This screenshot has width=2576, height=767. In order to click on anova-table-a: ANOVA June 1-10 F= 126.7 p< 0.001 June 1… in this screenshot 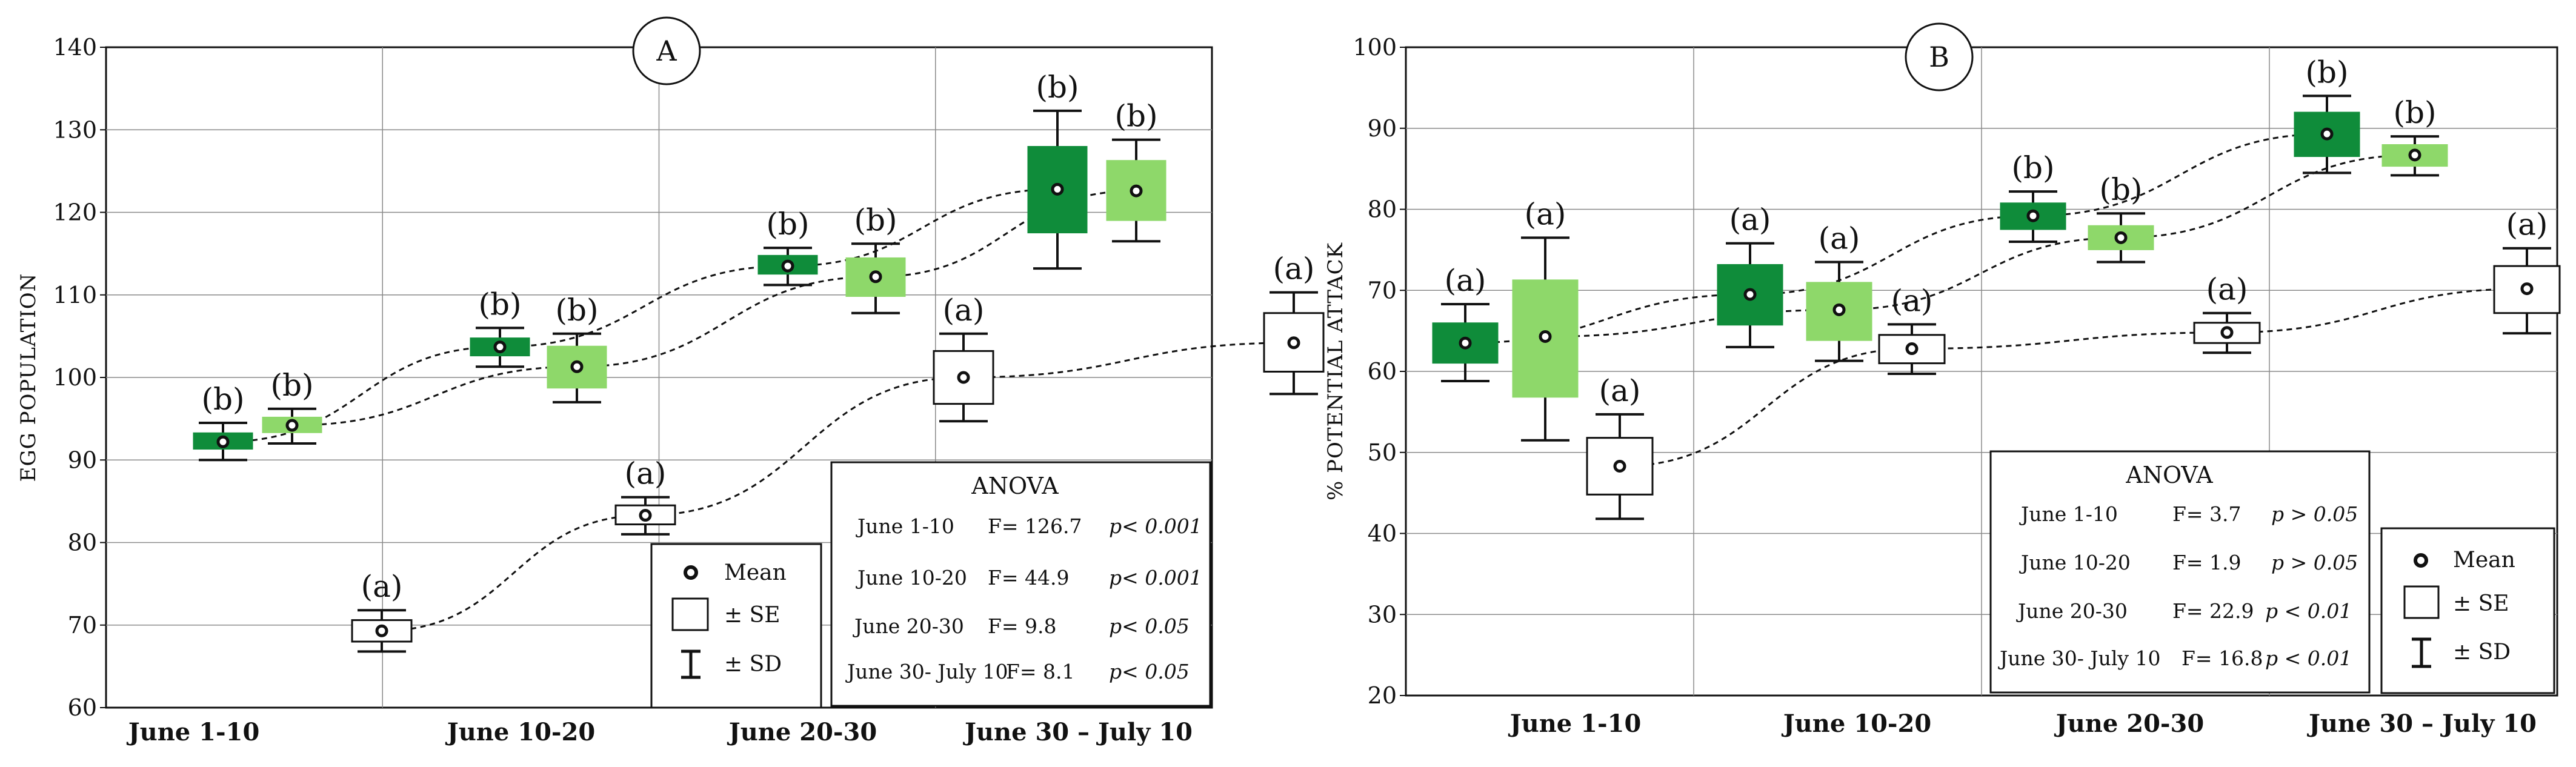, I will do `click(1020, 584)`.